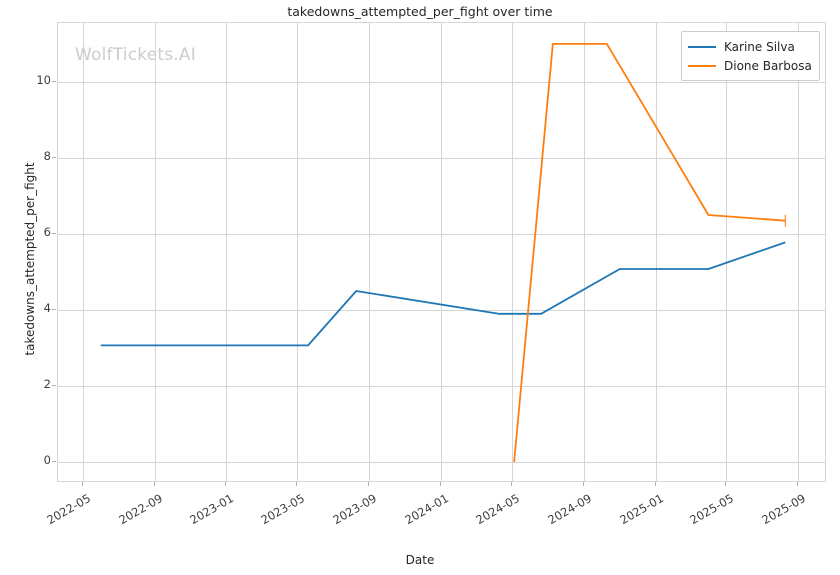  Describe the element at coordinates (497, 509) in the screenshot. I see `x-tick-label: 2024-05` at that location.